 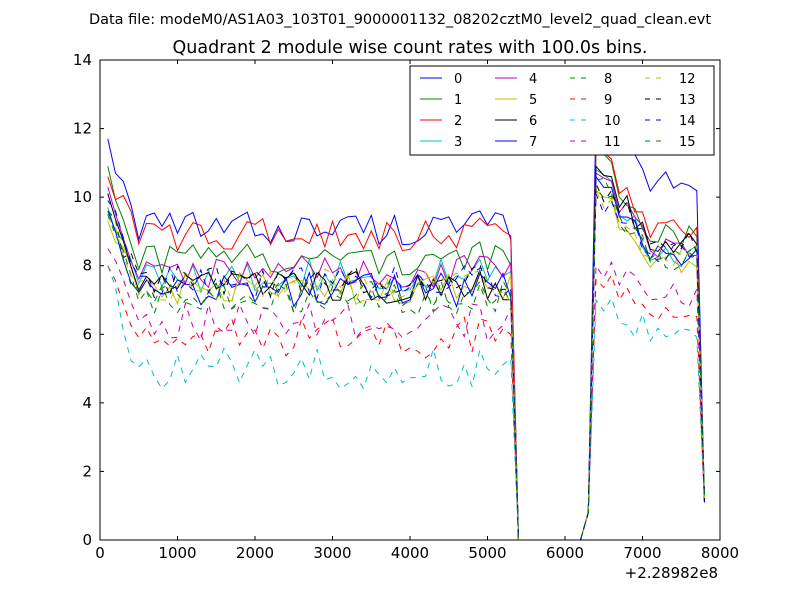 What do you see at coordinates (82, 197) in the screenshot?
I see `y-tick-label: 10` at bounding box center [82, 197].